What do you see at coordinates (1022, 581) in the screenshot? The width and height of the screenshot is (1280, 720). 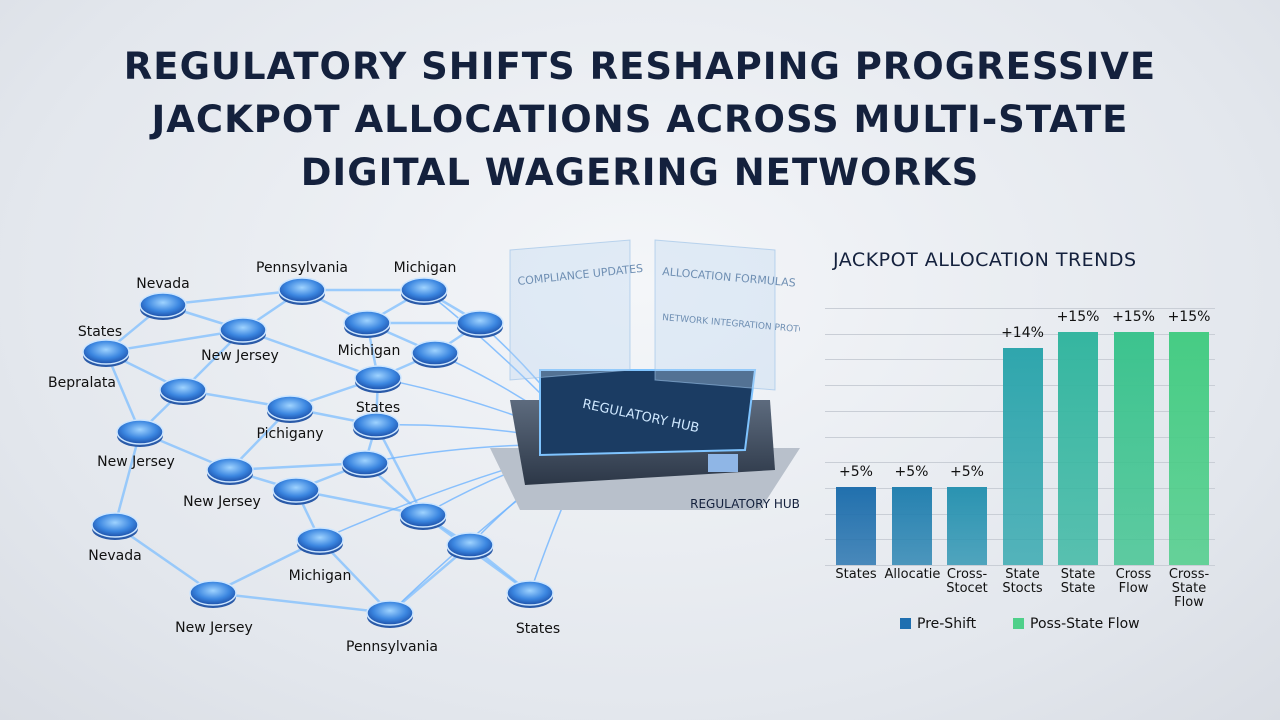 I see `x-tick-label: State Stocts` at bounding box center [1022, 581].